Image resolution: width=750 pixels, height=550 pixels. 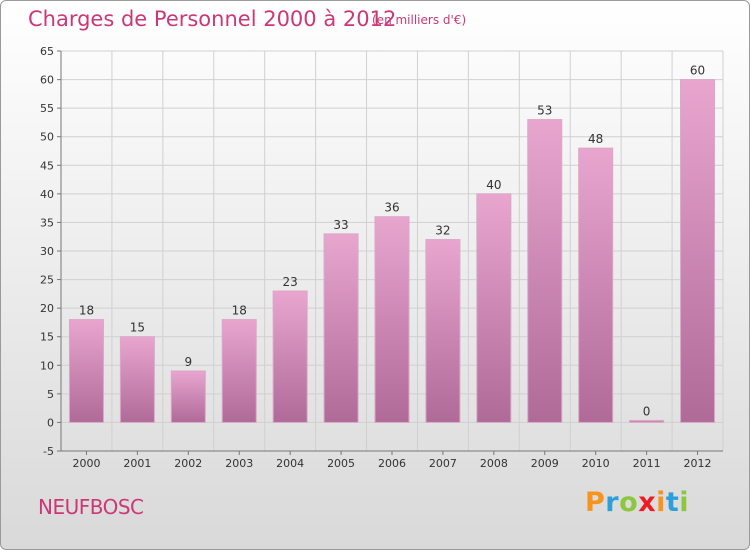 What do you see at coordinates (212, 19) in the screenshot?
I see `chart-title: Charges de Personnel 2000 à 2012` at bounding box center [212, 19].